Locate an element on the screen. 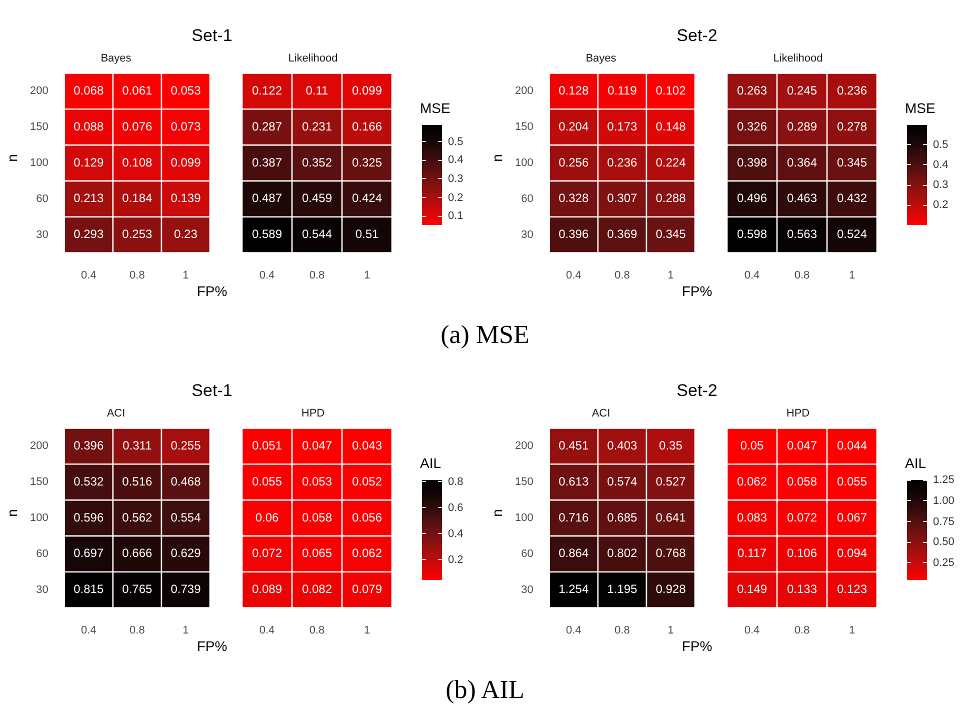  data-label: 0.204 is located at coordinates (573, 126).